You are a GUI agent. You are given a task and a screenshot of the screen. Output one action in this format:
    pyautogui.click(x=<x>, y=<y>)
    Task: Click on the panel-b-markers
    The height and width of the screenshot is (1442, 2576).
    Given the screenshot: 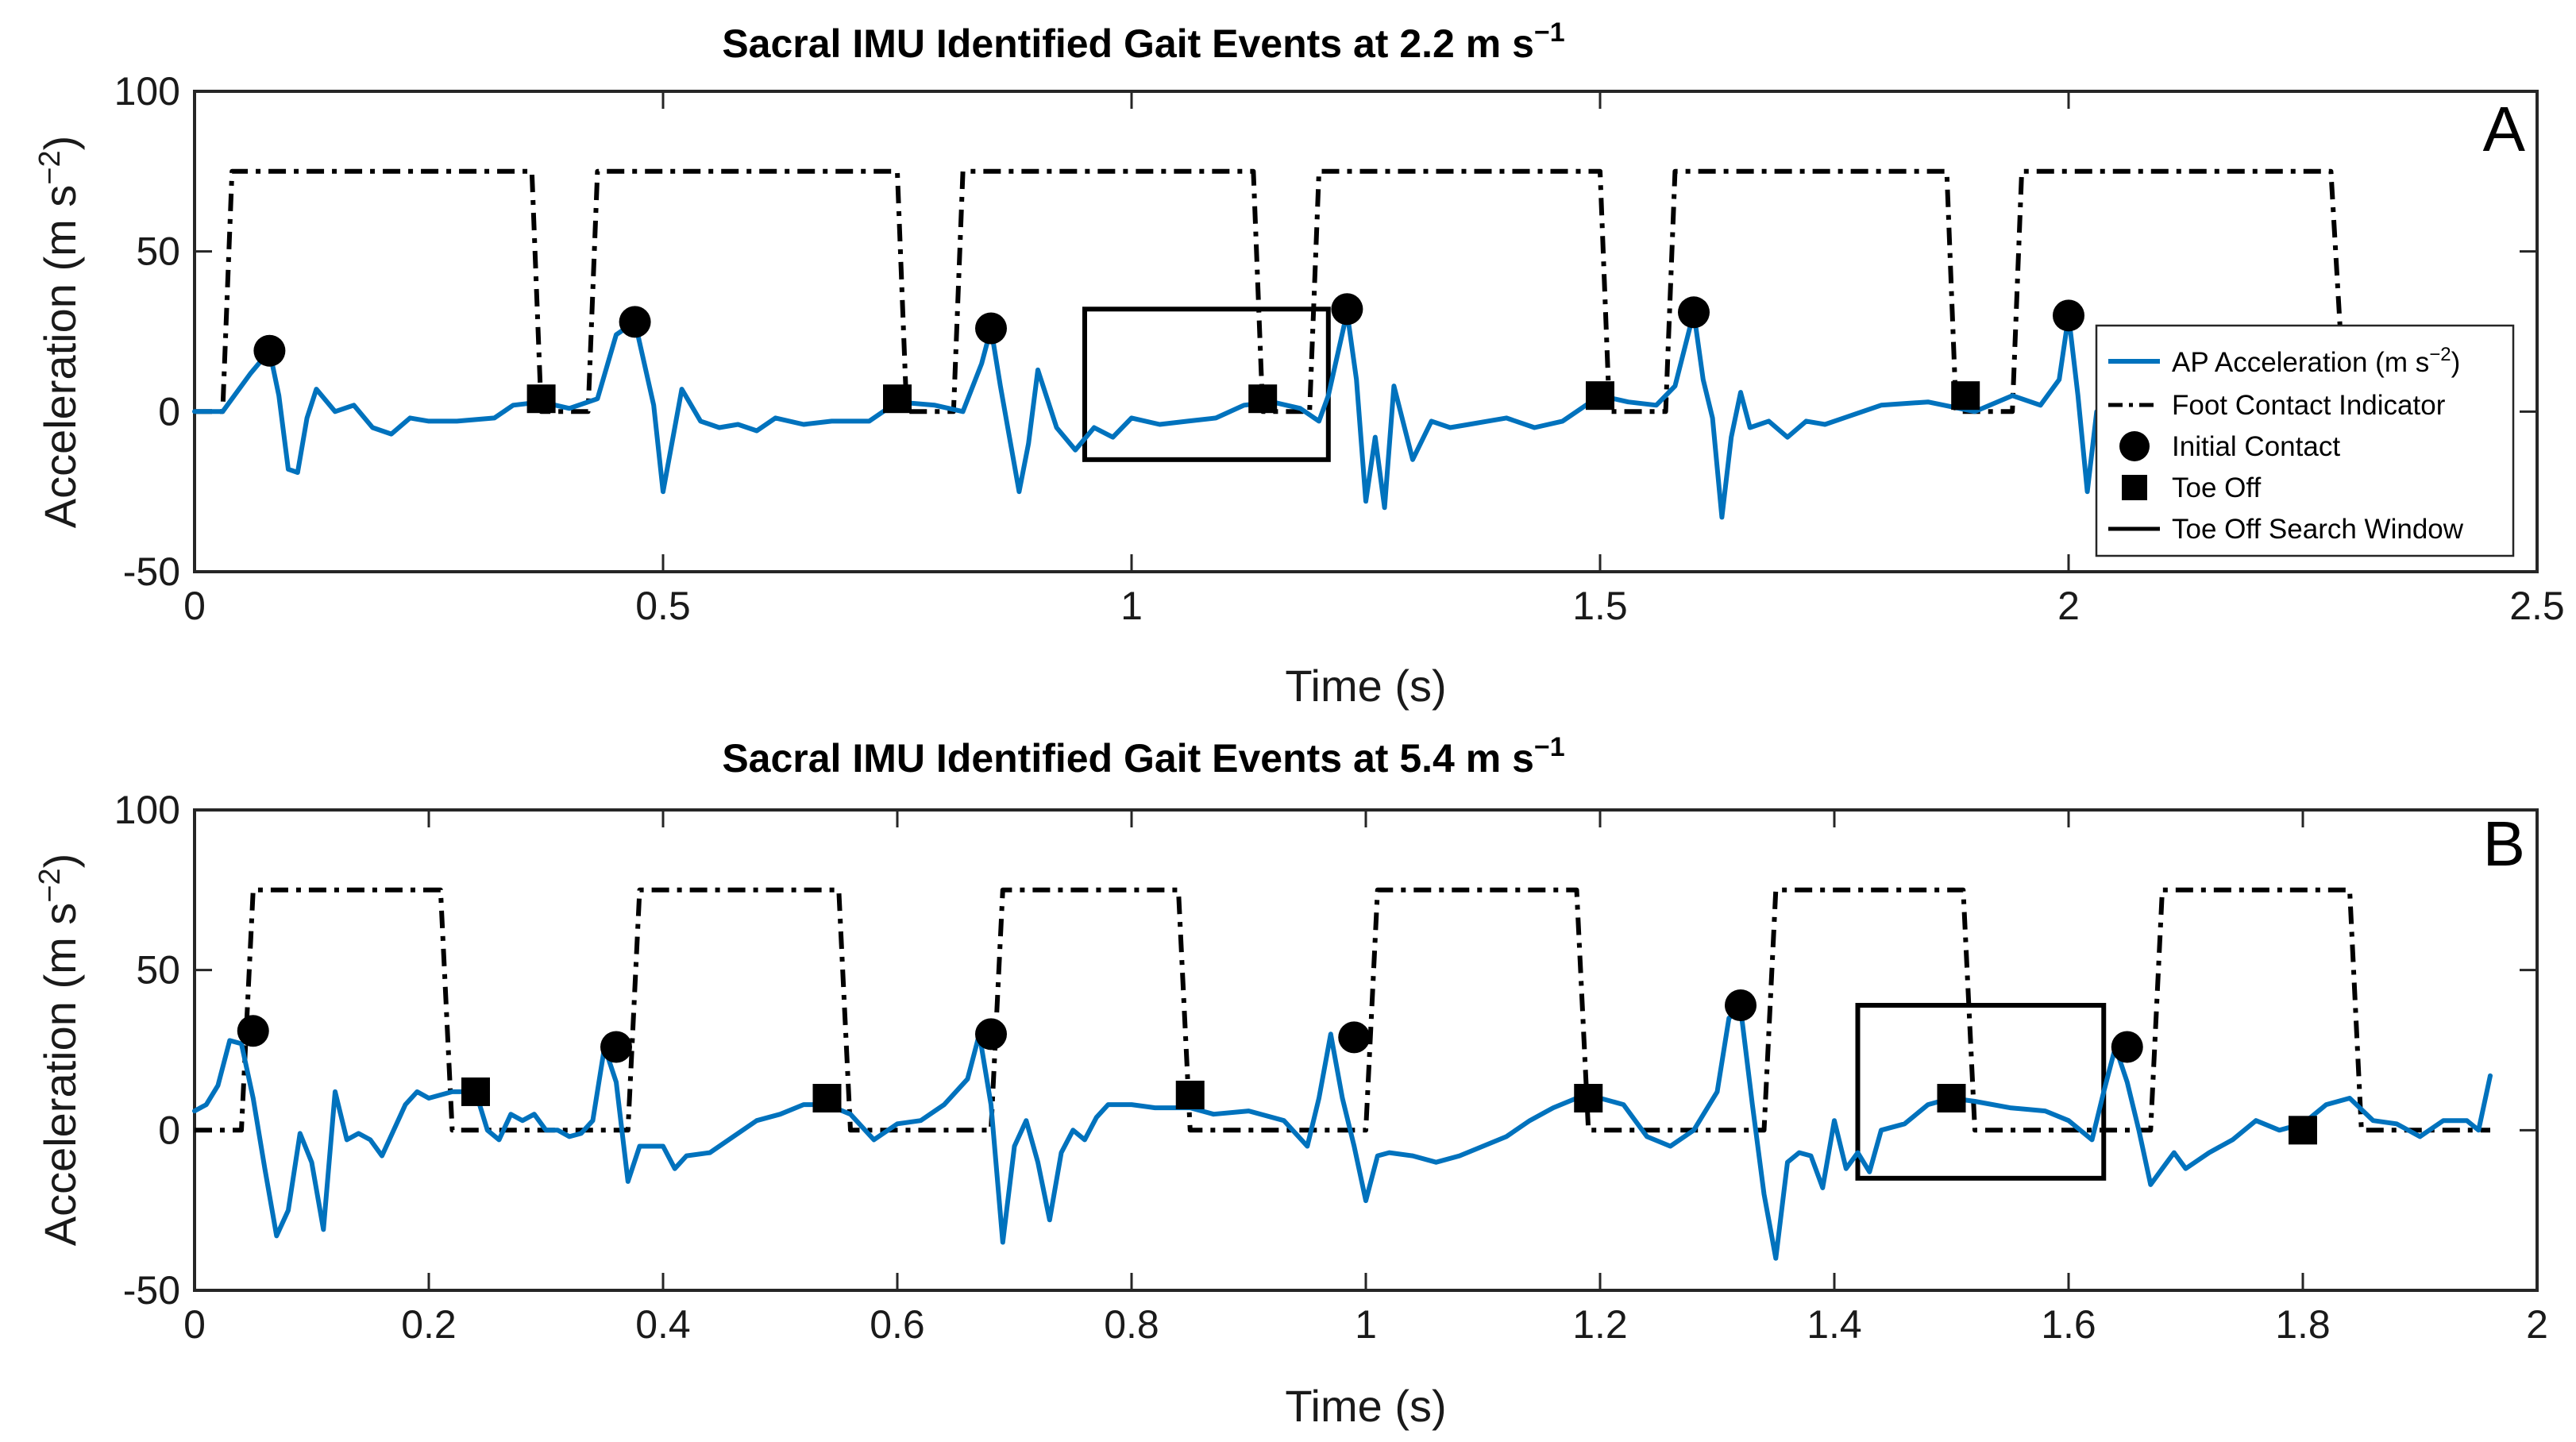 What is the action you would take?
    pyautogui.click(x=1277, y=1067)
    